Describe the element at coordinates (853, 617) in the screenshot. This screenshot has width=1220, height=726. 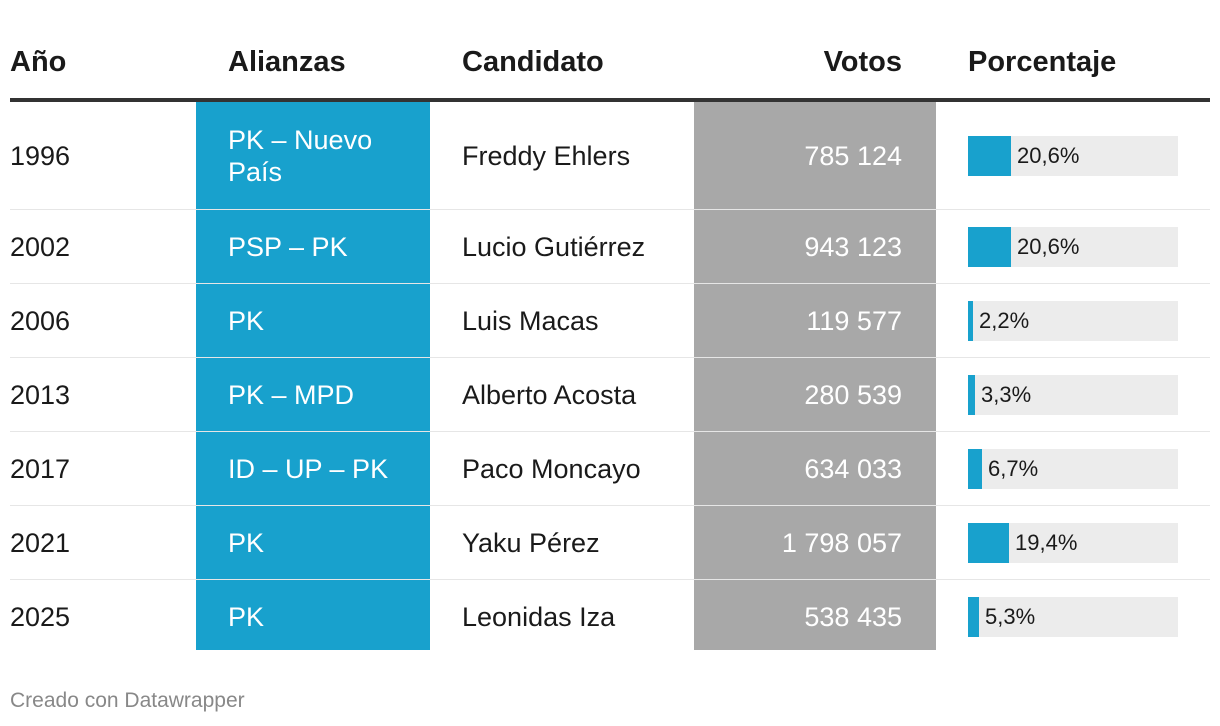
I see `cell-votos: 538 435` at that location.